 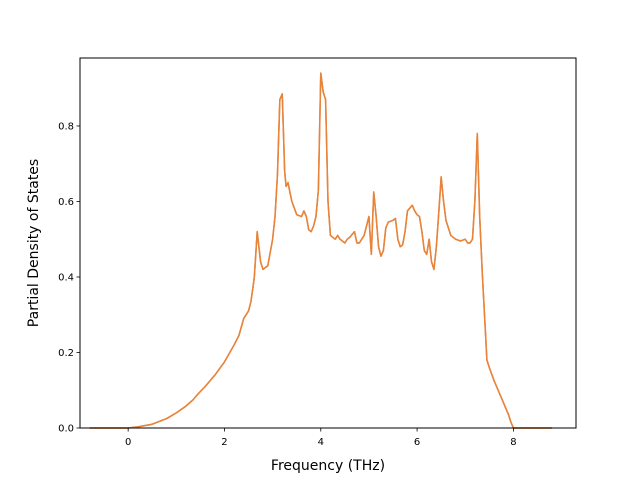 I want to click on x-tick-label: 0, so click(x=128, y=442).